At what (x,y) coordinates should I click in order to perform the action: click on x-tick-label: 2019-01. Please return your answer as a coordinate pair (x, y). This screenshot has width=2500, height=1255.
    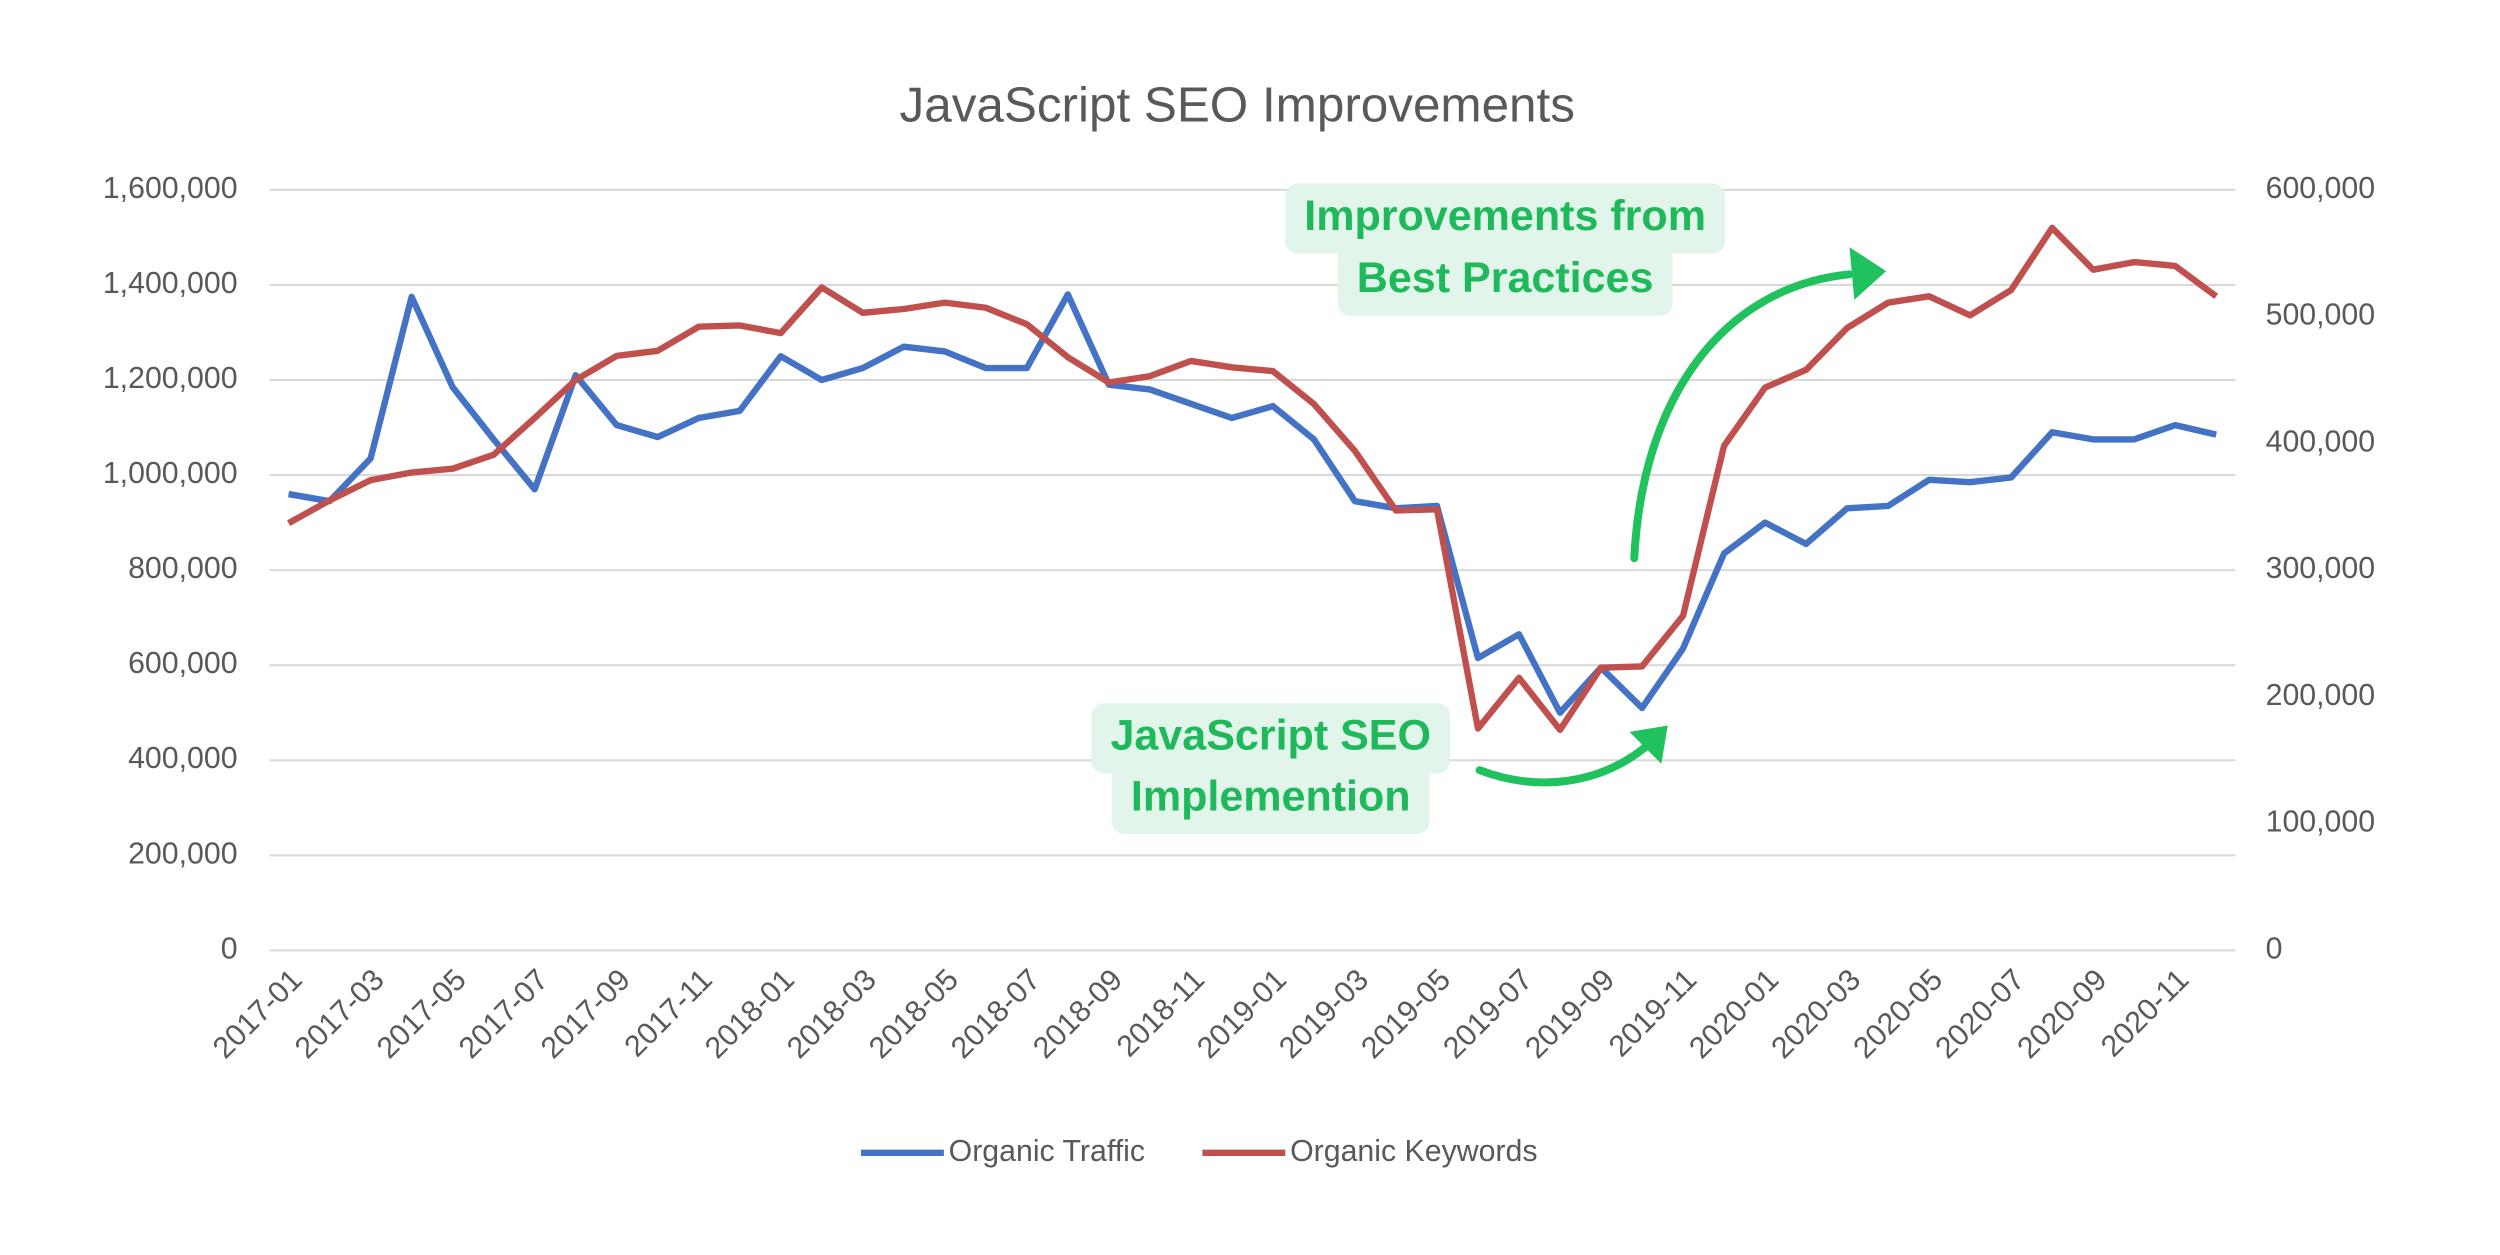
    Looking at the image, I should click on (1242, 1014).